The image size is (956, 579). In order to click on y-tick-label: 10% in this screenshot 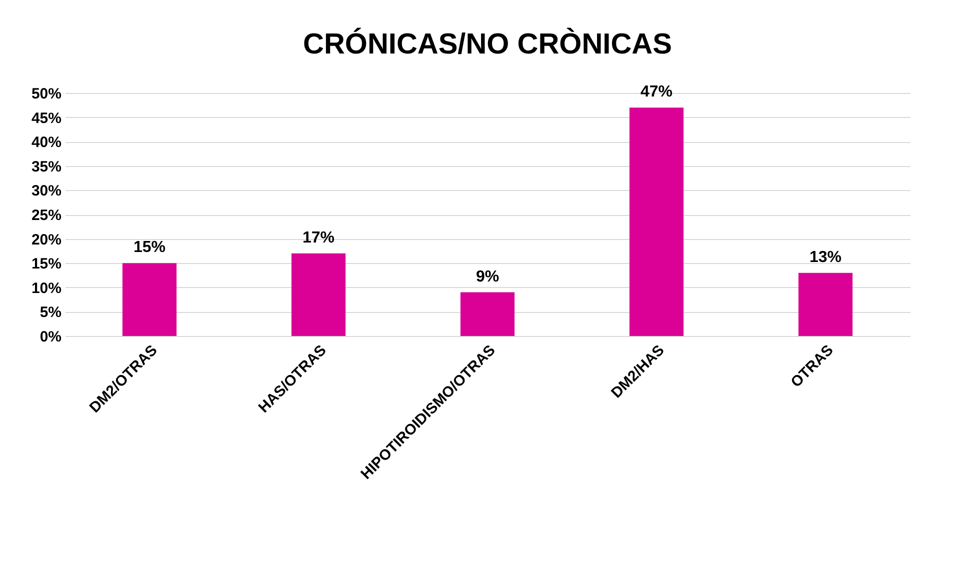, I will do `click(46, 288)`.